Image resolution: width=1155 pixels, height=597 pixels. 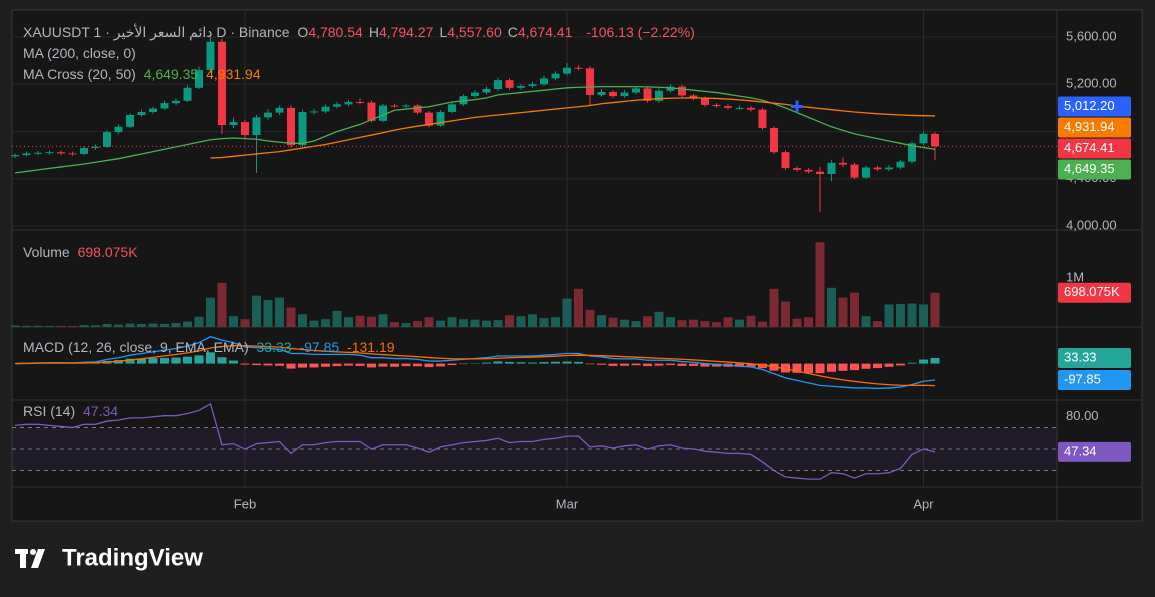 What do you see at coordinates (371, 347) in the screenshot?
I see `signal-value: -131.19` at bounding box center [371, 347].